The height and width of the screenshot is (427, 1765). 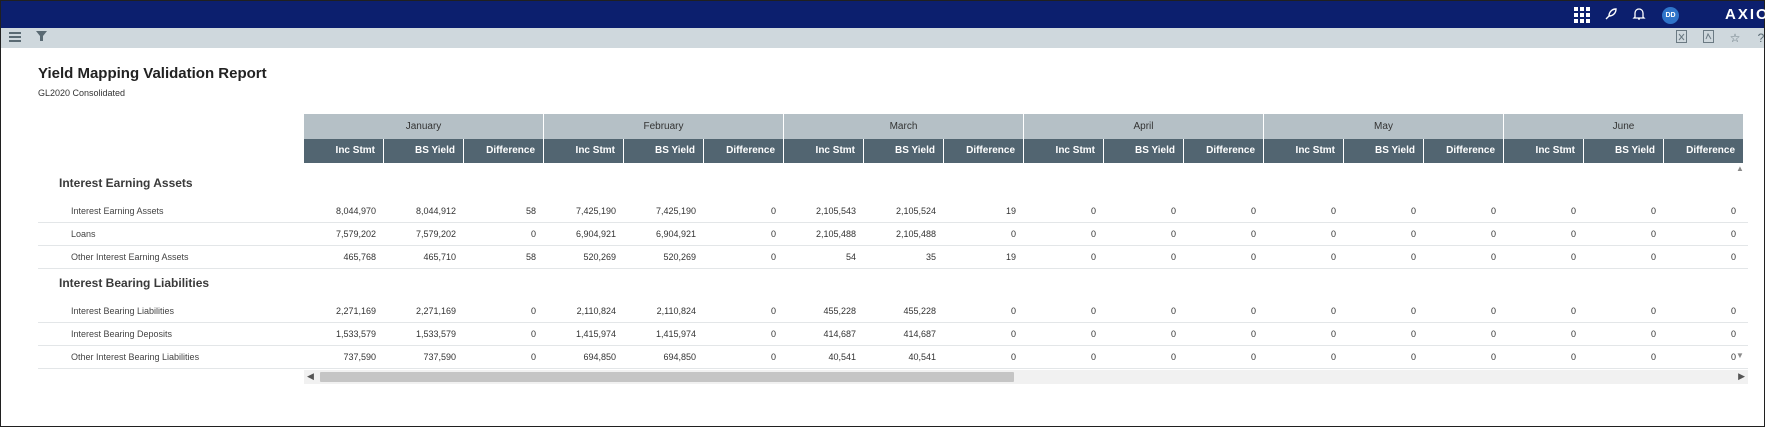 I want to click on table-cell: 2,271,169, so click(x=435, y=311).